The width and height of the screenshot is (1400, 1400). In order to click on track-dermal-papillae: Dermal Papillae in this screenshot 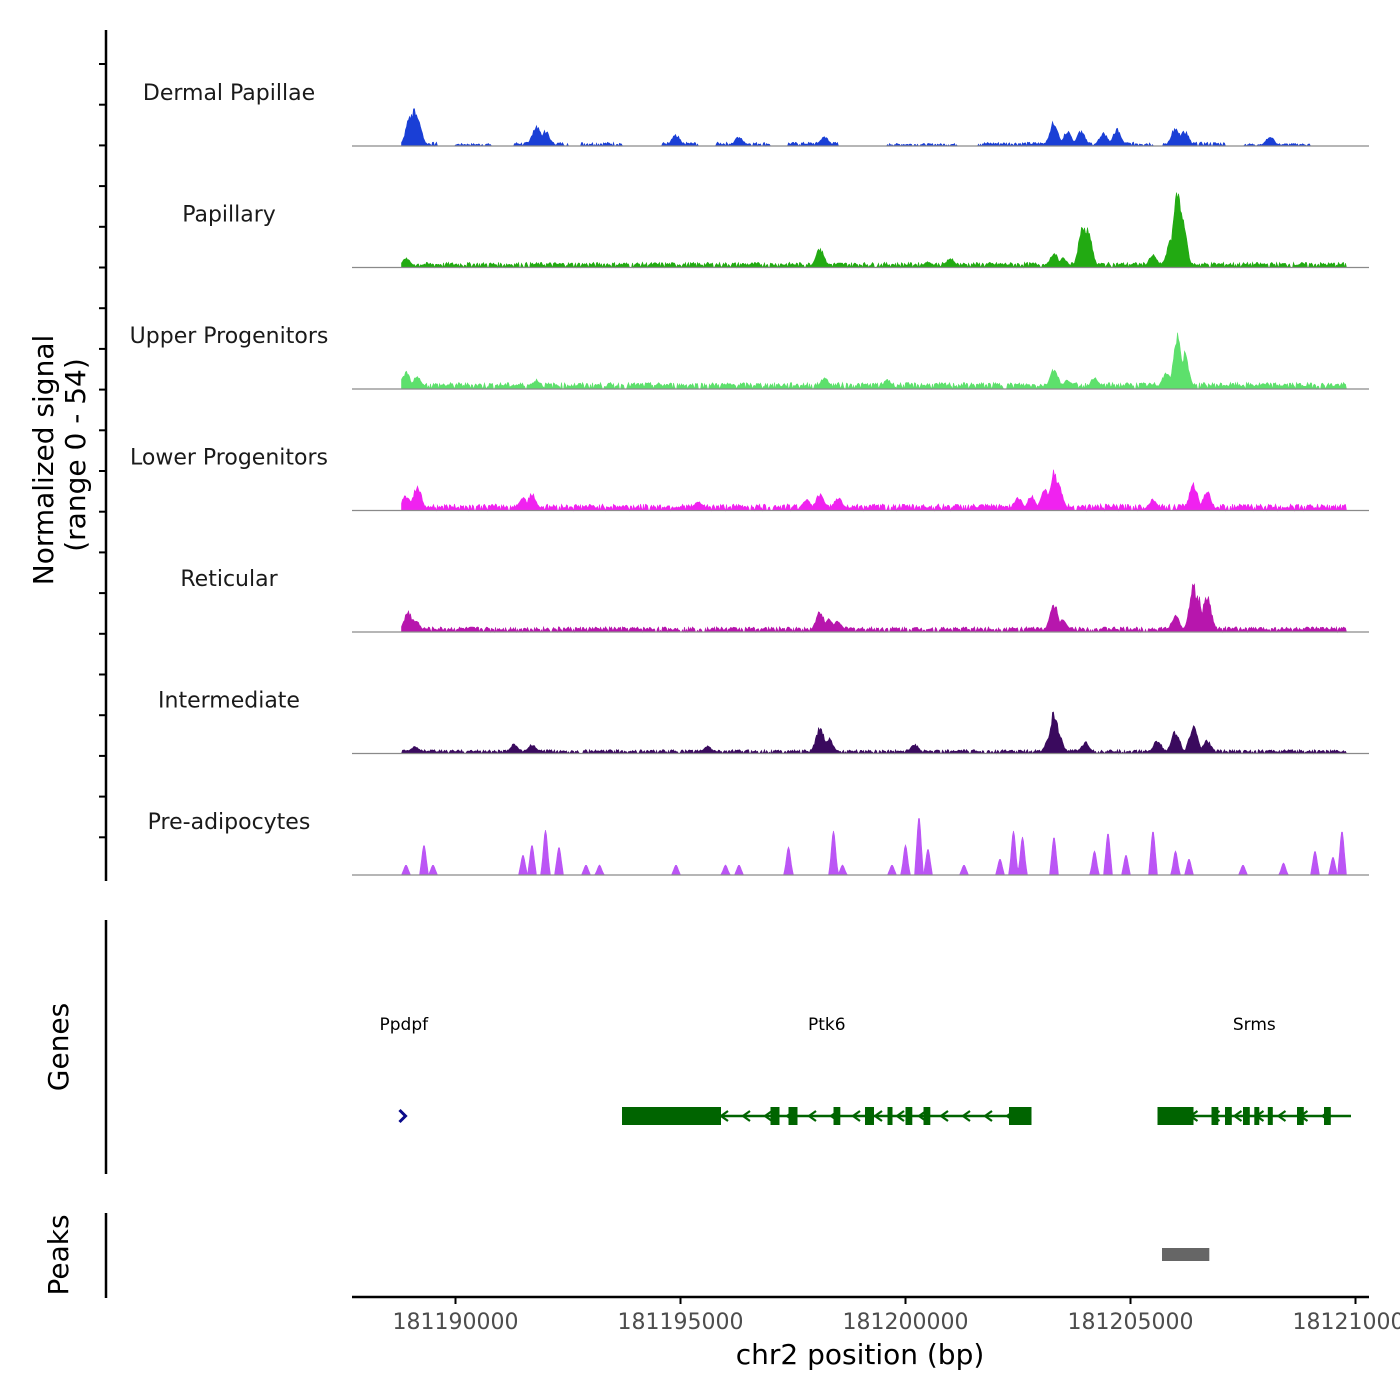, I will do `click(756, 114)`.